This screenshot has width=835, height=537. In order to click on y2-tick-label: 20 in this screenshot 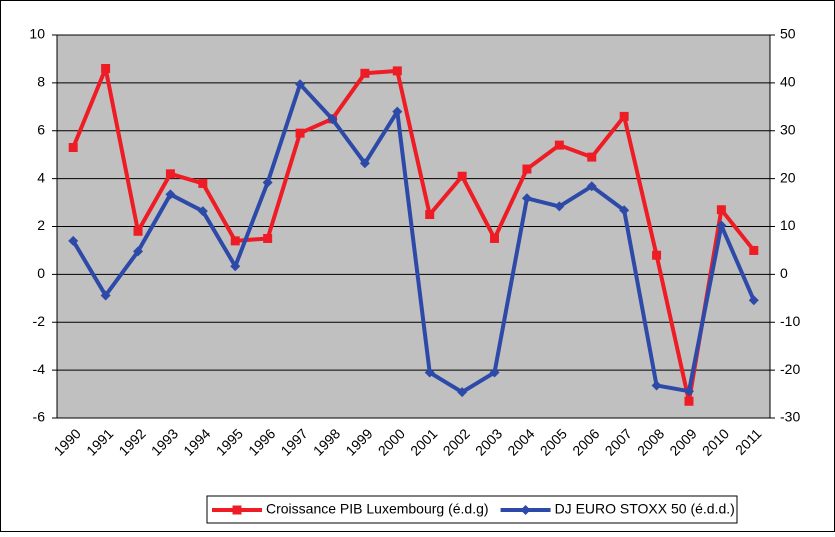, I will do `click(788, 177)`.